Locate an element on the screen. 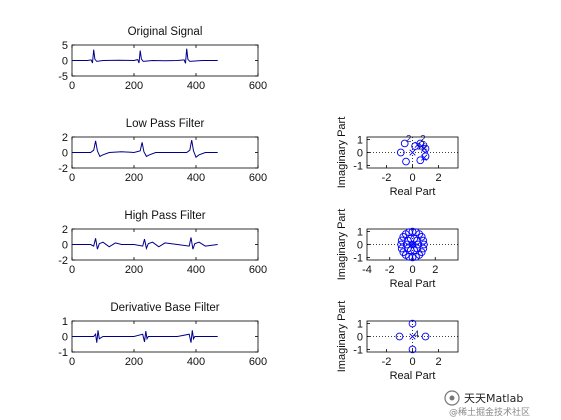  watermark-logo-icon-dot is located at coordinates (452, 398).